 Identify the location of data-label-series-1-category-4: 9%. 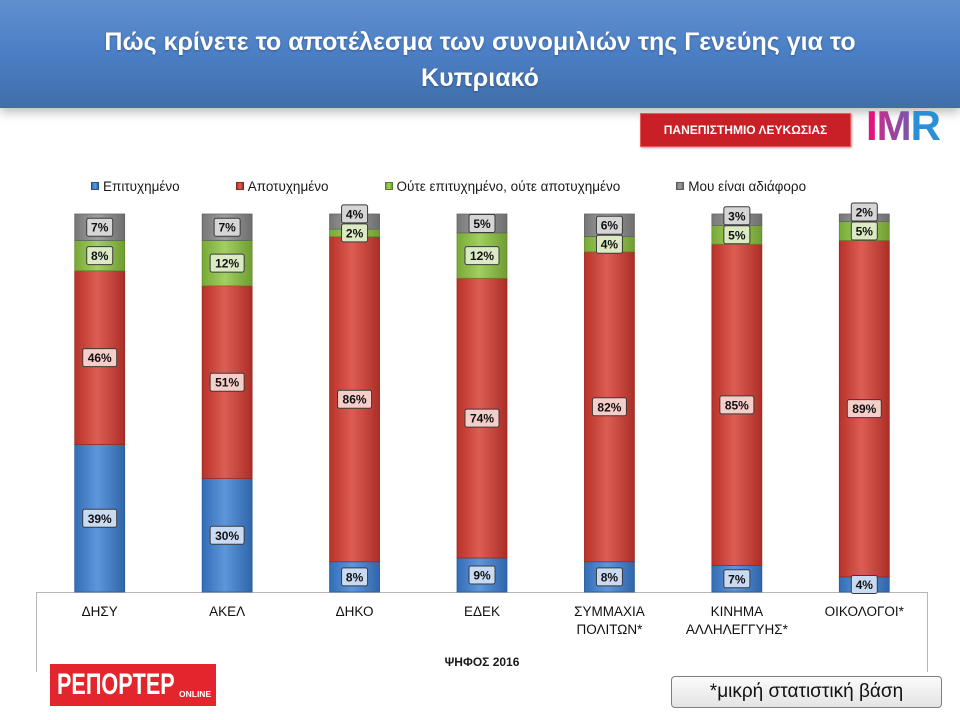
(482, 575).